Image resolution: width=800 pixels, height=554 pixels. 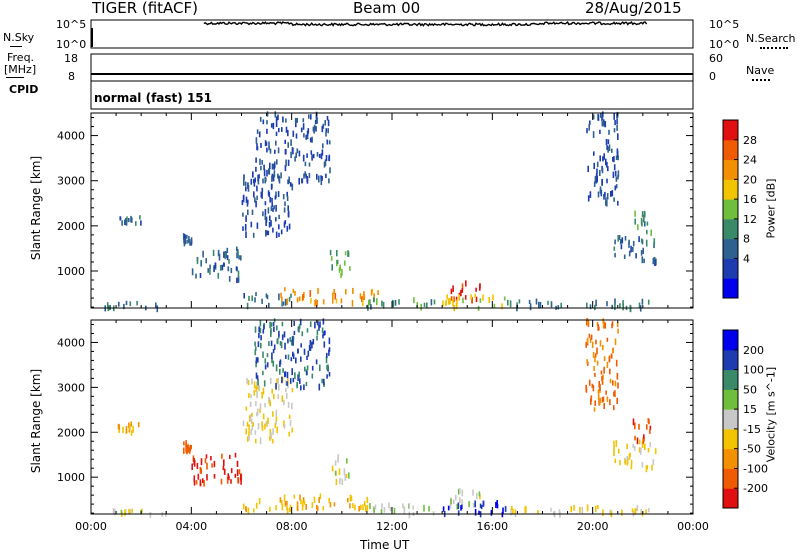 I want to click on x-tick-label: 08:00, so click(x=292, y=526).